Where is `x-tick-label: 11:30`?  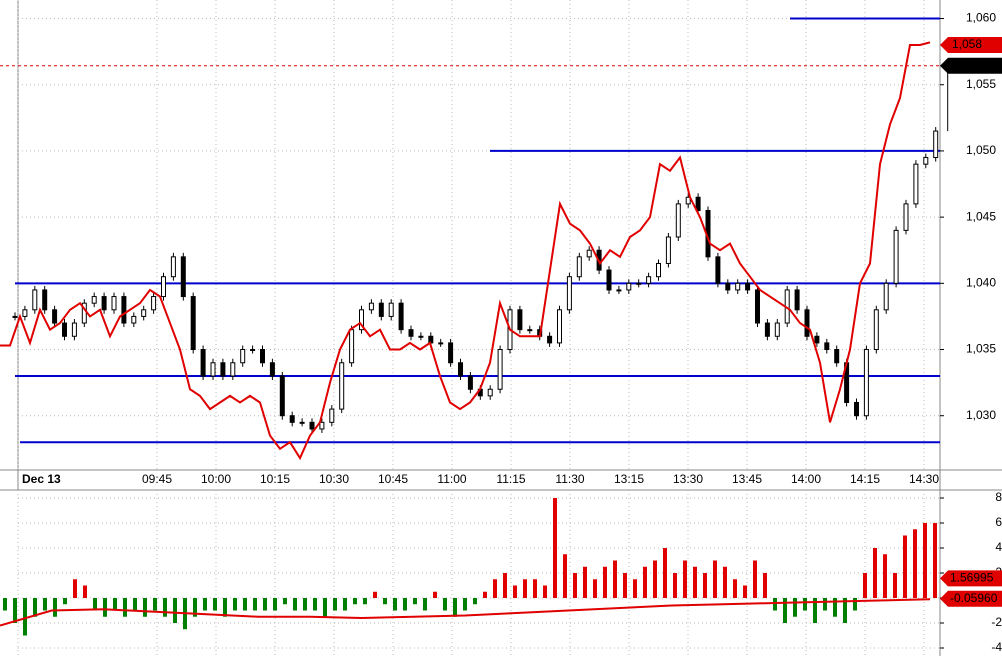
x-tick-label: 11:30 is located at coordinates (569, 479).